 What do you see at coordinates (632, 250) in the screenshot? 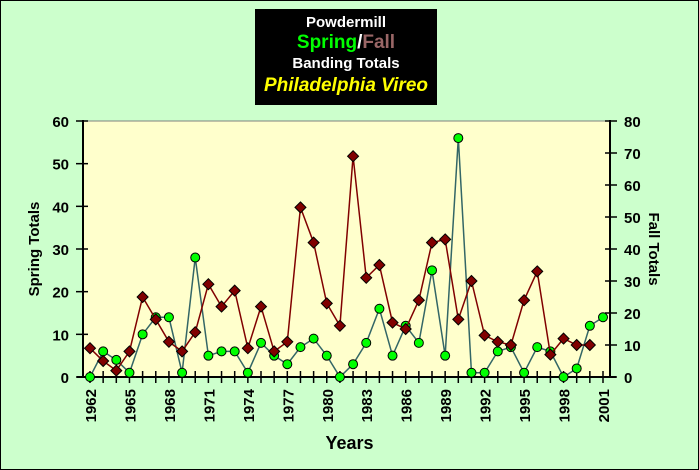
I see `y-tick-label-right: 40` at bounding box center [632, 250].